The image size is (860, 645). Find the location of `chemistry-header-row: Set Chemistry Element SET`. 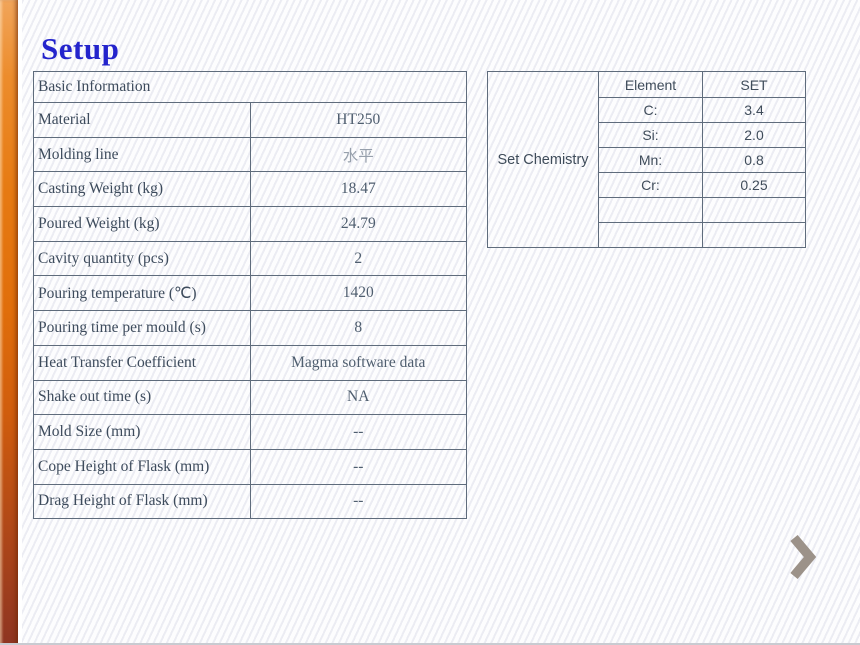

chemistry-header-row: Set Chemistry Element SET is located at coordinates (646, 159).